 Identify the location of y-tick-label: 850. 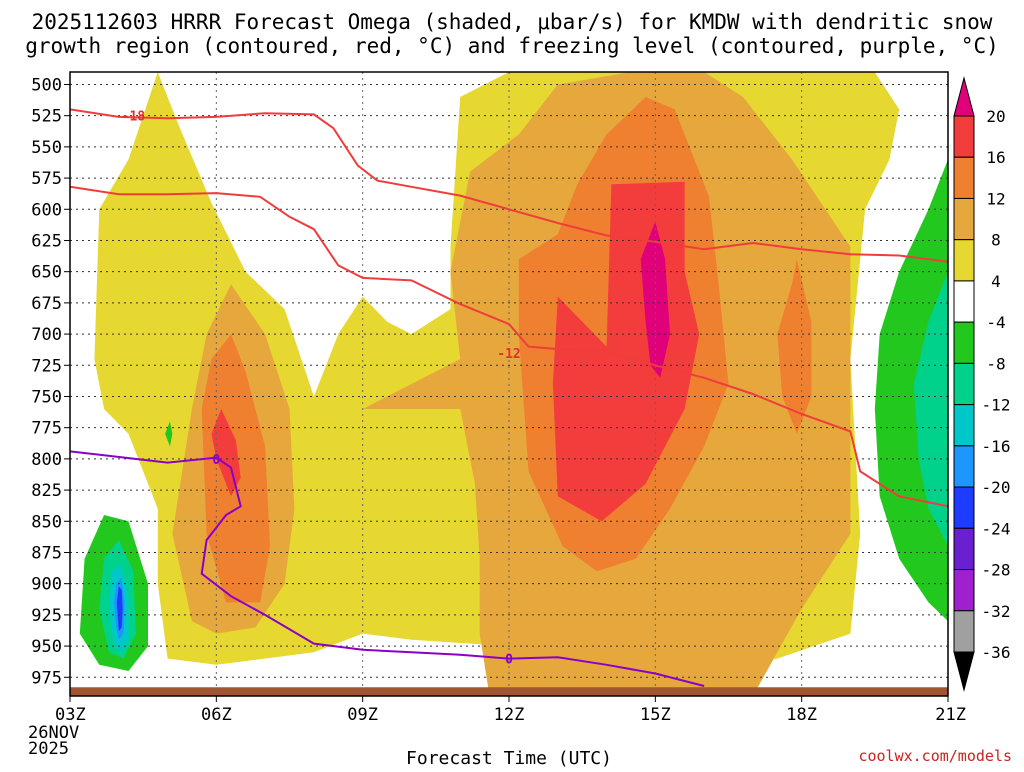
(46, 522).